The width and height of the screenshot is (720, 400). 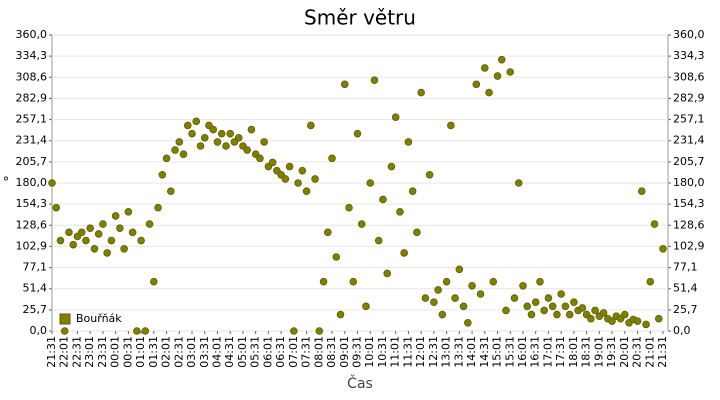 What do you see at coordinates (357, 352) in the screenshot?
I see `x-tick-label: 09:31` at bounding box center [357, 352].